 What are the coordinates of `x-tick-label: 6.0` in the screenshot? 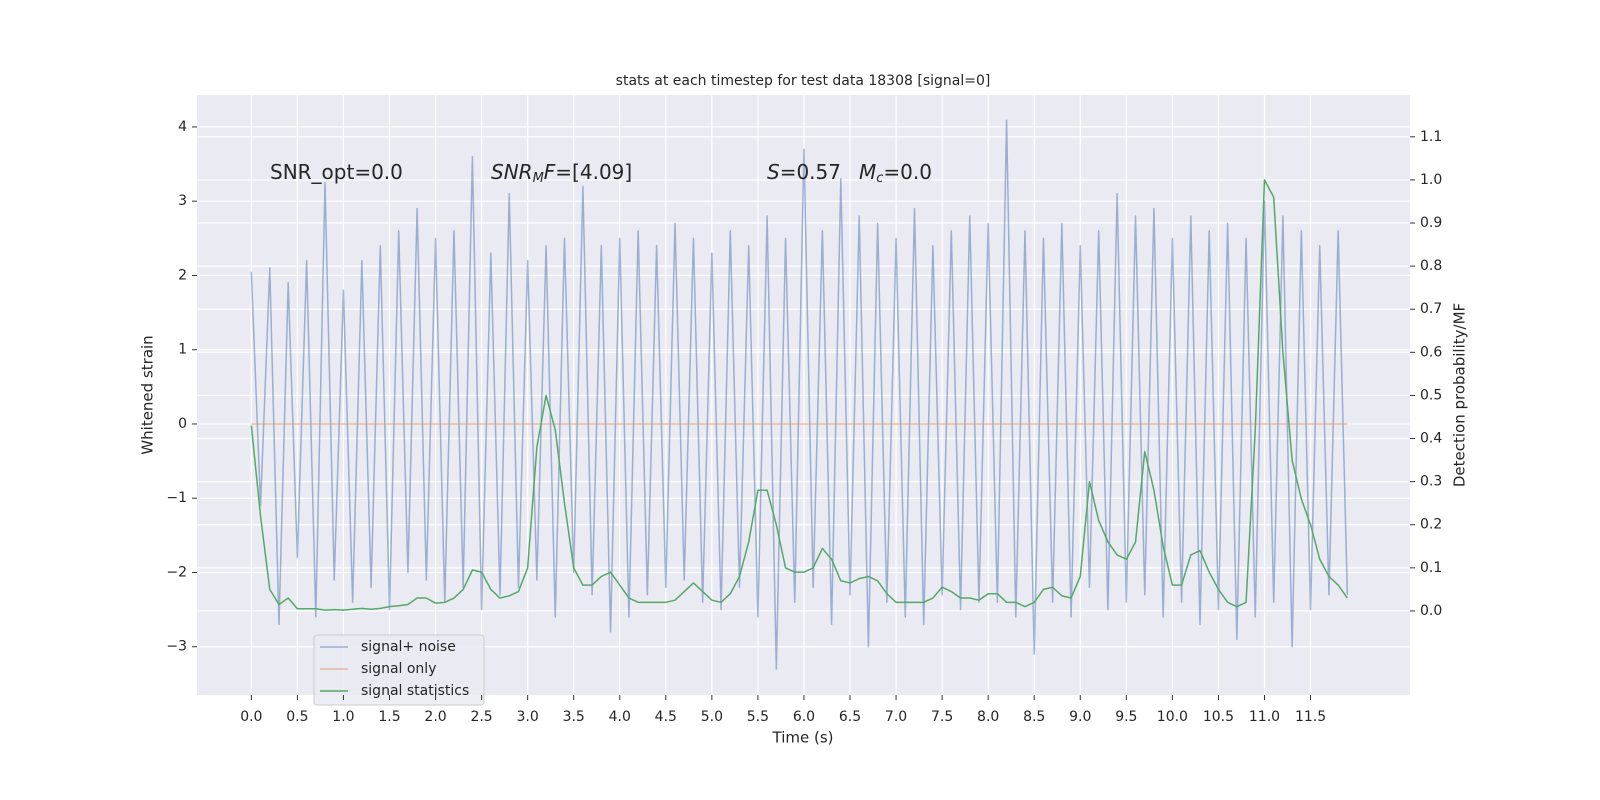 It's located at (804, 717).